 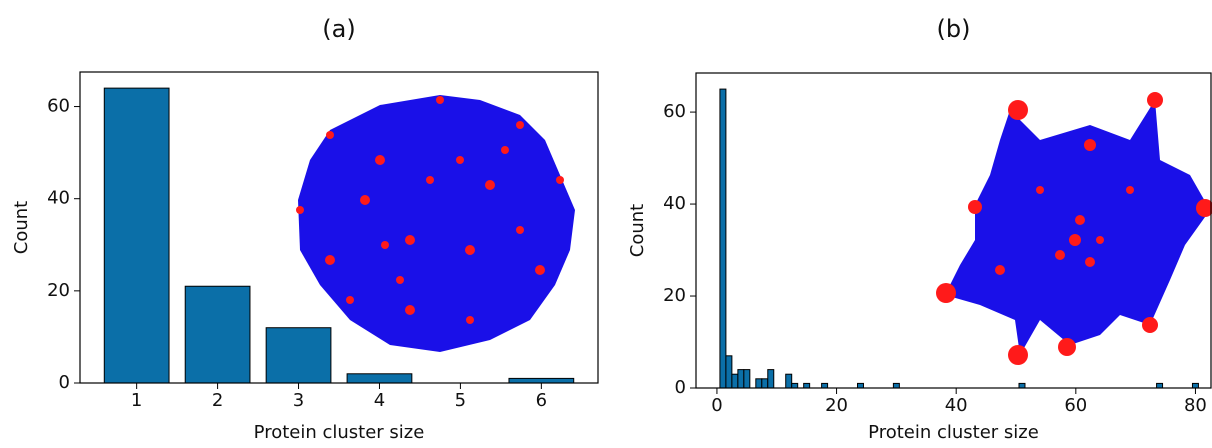 I want to click on x-tick-label: 3, so click(x=298, y=400).